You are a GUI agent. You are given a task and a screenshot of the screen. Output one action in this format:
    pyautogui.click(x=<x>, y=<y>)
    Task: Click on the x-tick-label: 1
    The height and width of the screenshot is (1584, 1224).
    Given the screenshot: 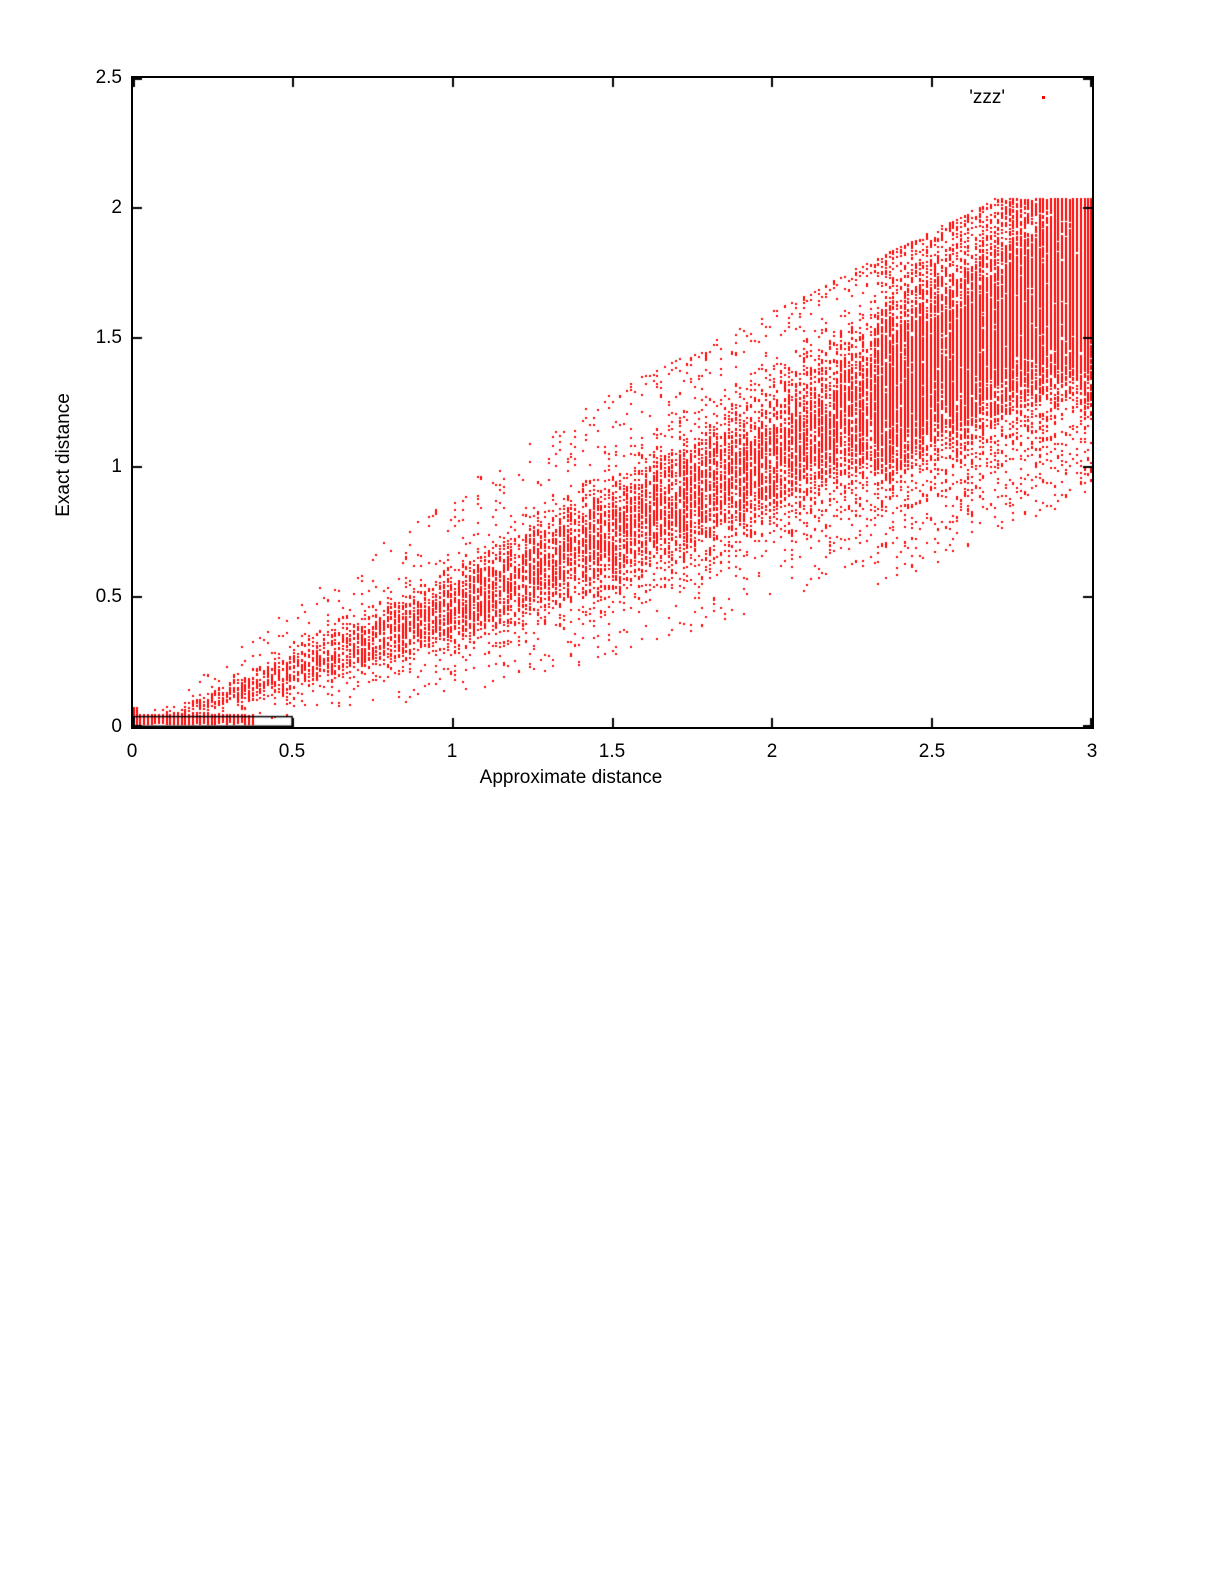 What is the action you would take?
    pyautogui.click(x=452, y=751)
    